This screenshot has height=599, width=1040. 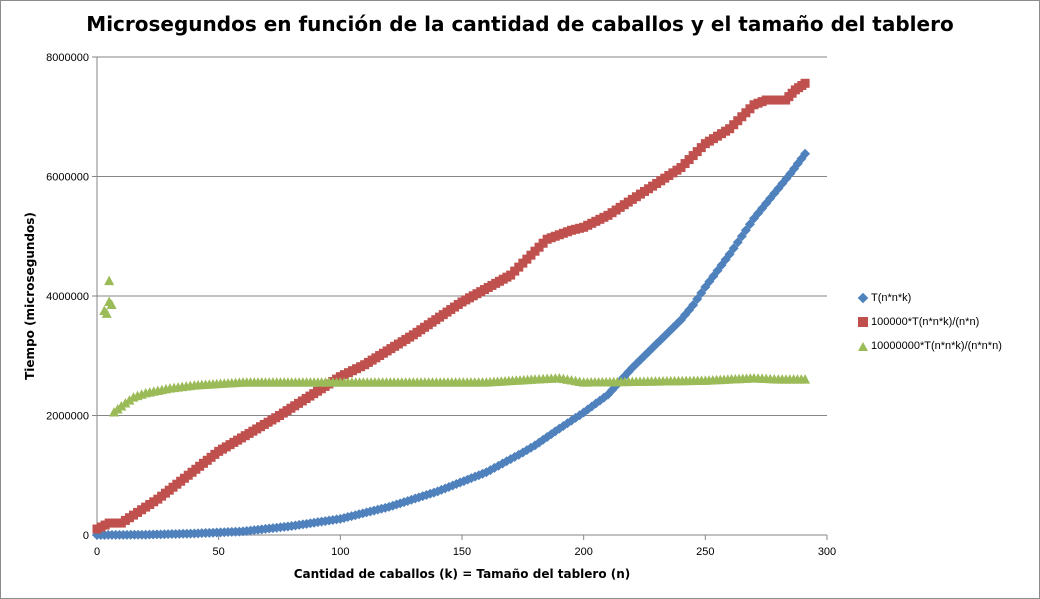 What do you see at coordinates (462, 552) in the screenshot?
I see `x-tick-label: 150` at bounding box center [462, 552].